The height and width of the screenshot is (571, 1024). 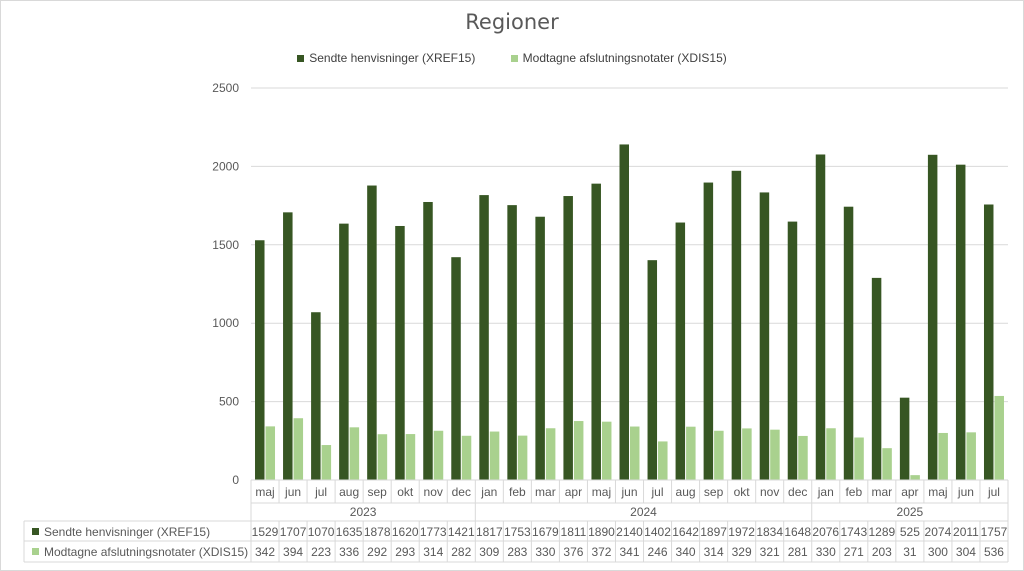 What do you see at coordinates (854, 552) in the screenshot?
I see `table-cell-series-2: 271` at bounding box center [854, 552].